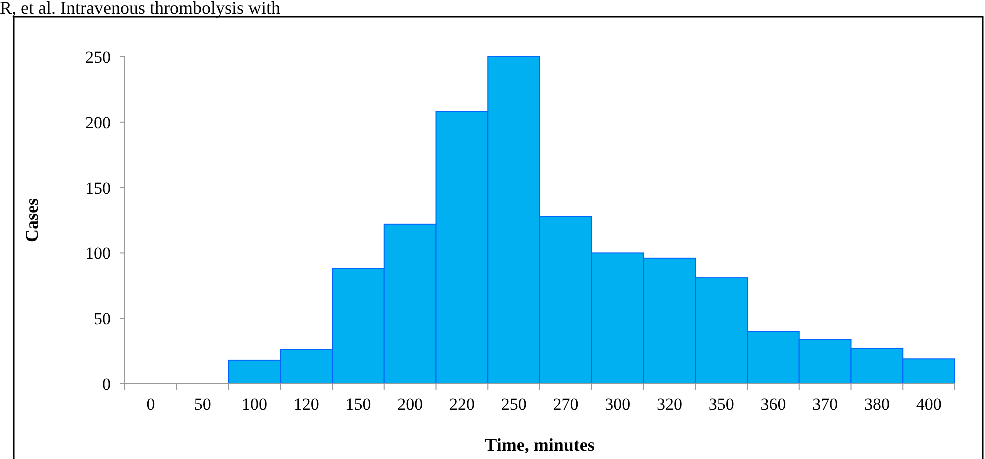 Image resolution: width=985 pixels, height=459 pixels. What do you see at coordinates (462, 404) in the screenshot?
I see `x-tick-label: 220` at bounding box center [462, 404].